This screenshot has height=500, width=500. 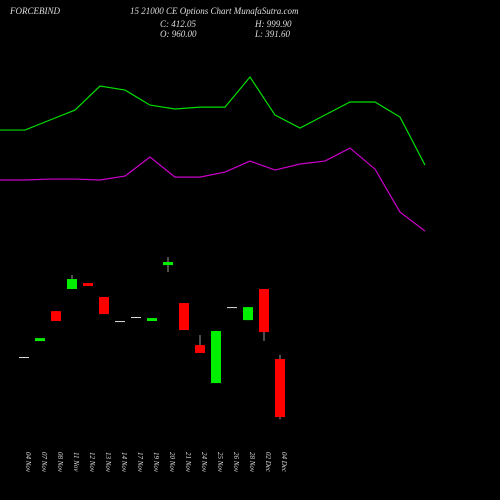 I want to click on open-label: O: 960.00, so click(x=178, y=34).